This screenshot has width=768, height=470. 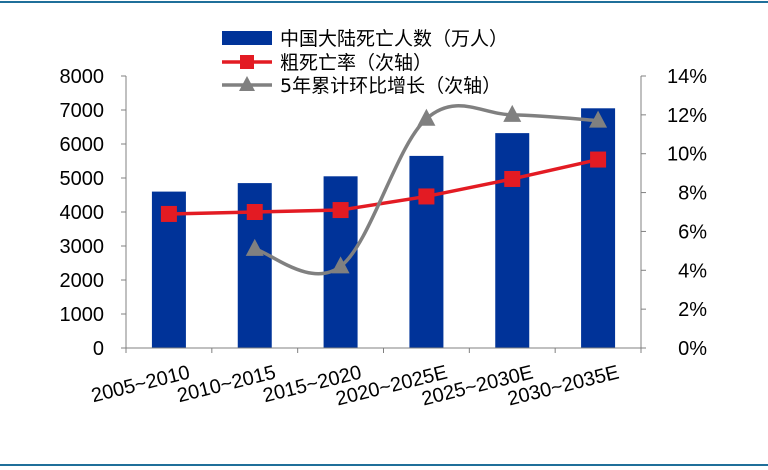 I want to click on legend-square-marker, so click(x=247, y=62).